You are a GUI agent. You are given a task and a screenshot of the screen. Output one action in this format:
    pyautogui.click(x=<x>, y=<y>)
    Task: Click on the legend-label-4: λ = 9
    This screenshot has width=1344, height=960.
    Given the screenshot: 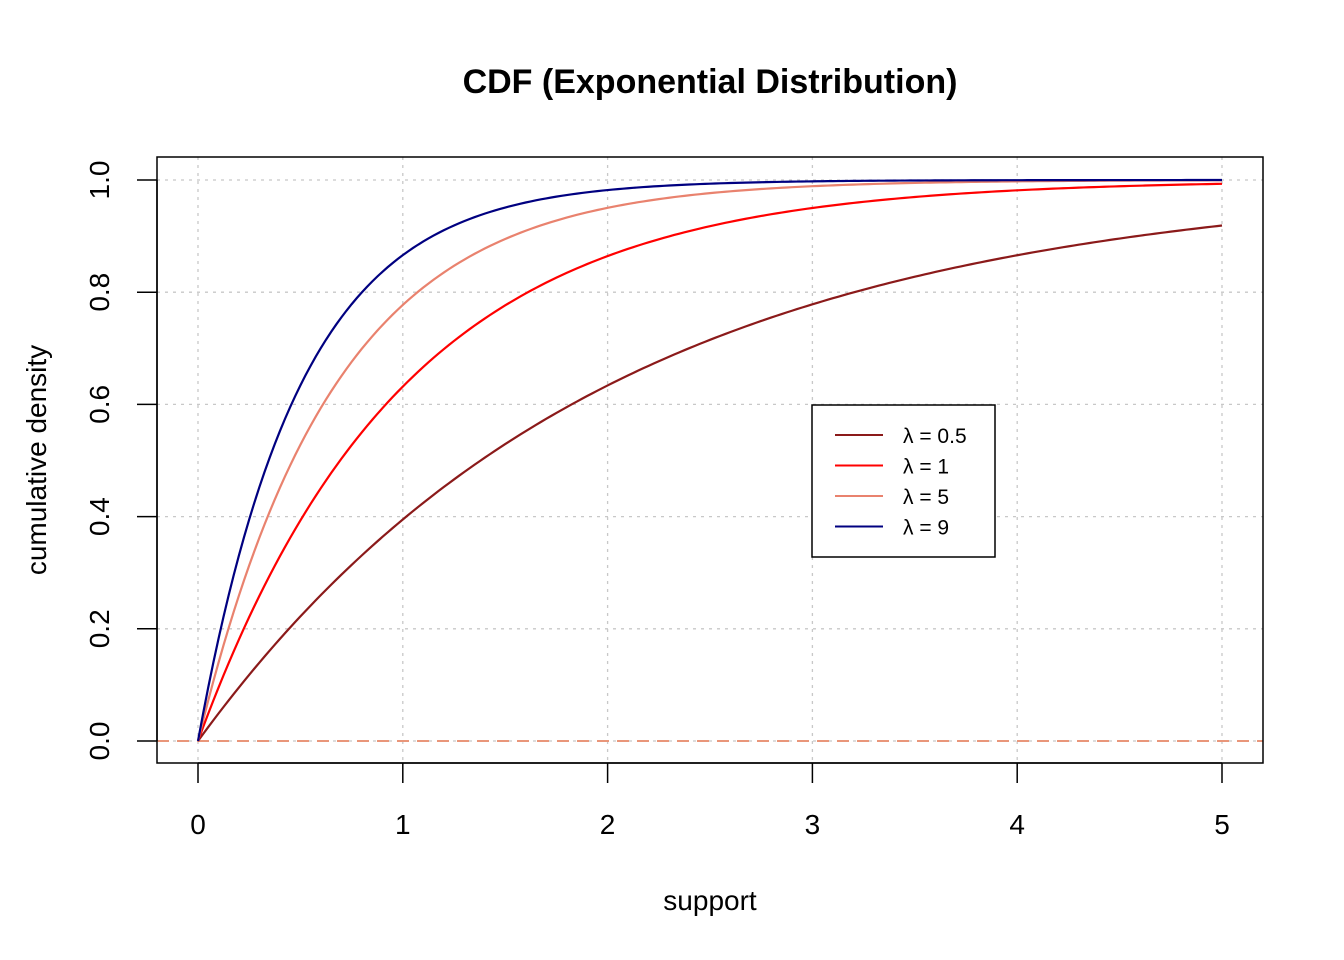 What is the action you would take?
    pyautogui.click(x=926, y=528)
    